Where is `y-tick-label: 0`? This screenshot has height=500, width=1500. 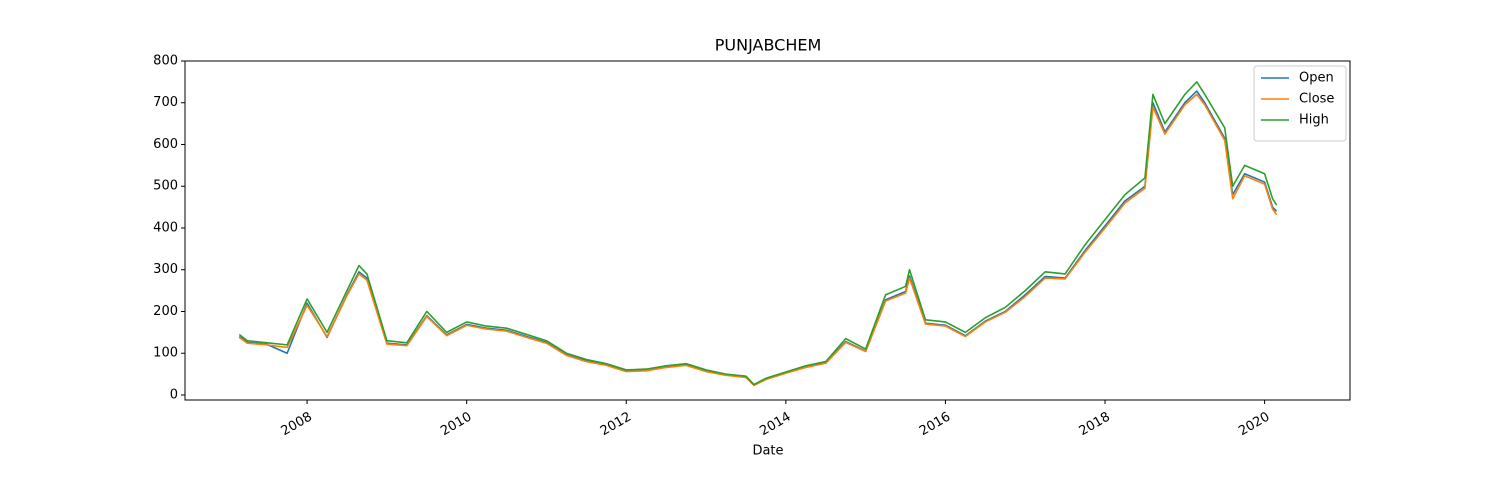 y-tick-label: 0 is located at coordinates (174, 394).